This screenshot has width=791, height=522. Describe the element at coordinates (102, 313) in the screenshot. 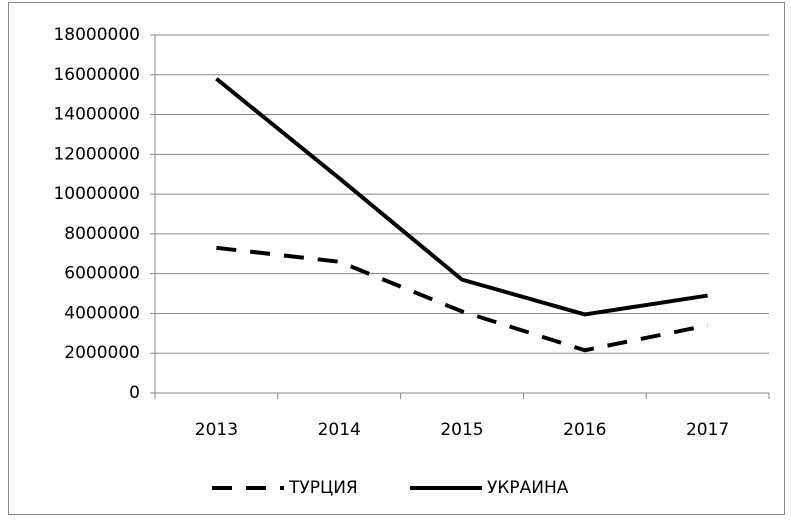

I see `y-tick-label: 4000000` at that location.